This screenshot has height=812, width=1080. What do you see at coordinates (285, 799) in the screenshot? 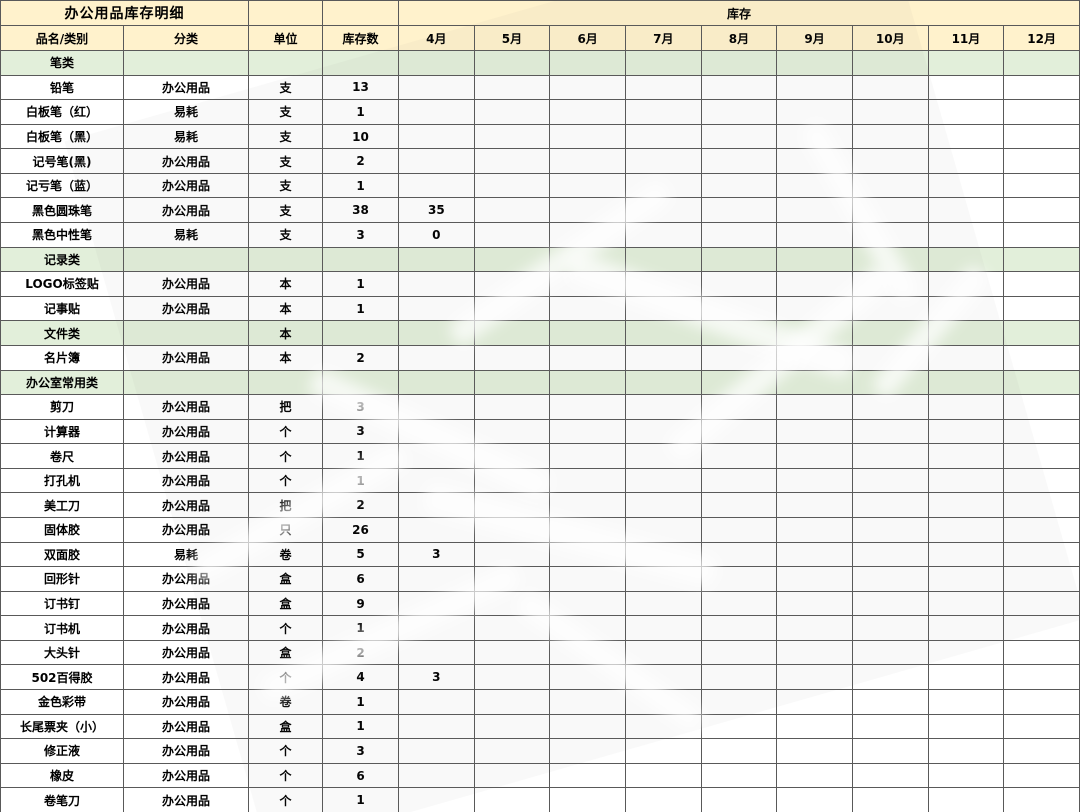
I see `unit-cell: 个` at bounding box center [285, 799].